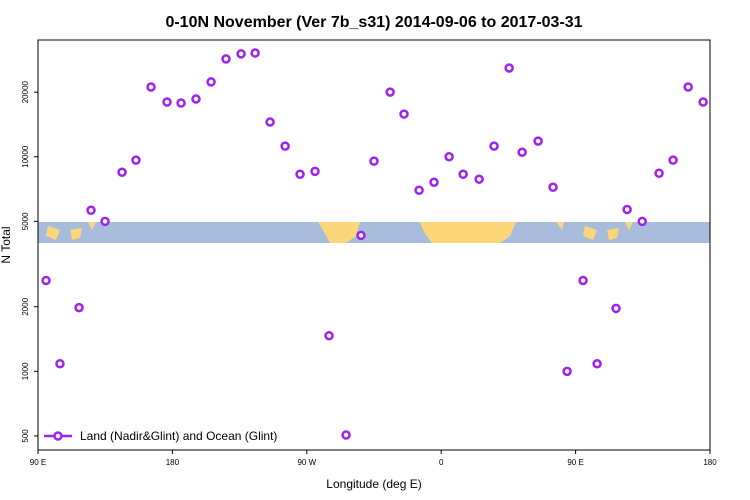 The image size is (750, 500). I want to click on legend-marker, so click(58, 436).